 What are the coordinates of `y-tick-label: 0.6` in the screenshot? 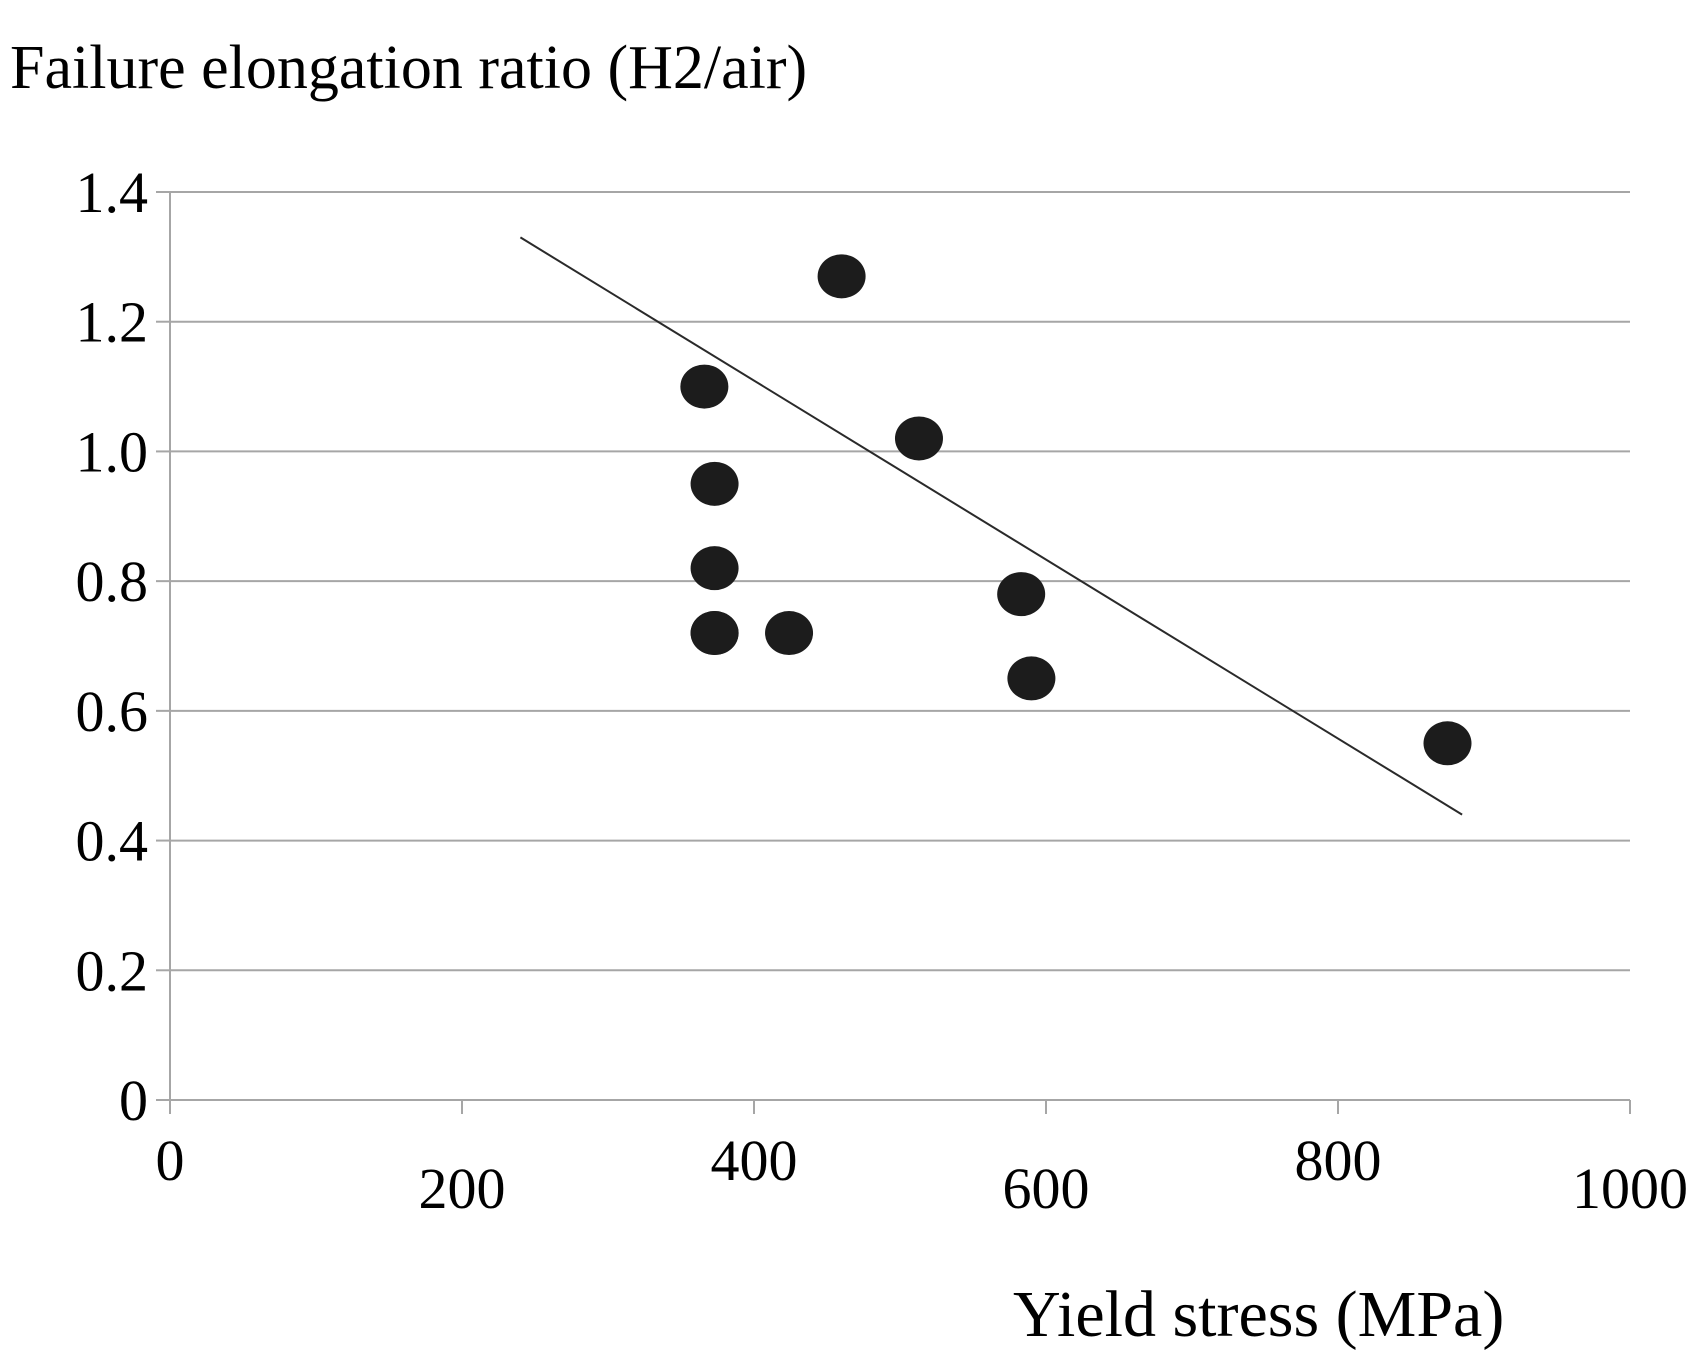 It's located at (112, 711).